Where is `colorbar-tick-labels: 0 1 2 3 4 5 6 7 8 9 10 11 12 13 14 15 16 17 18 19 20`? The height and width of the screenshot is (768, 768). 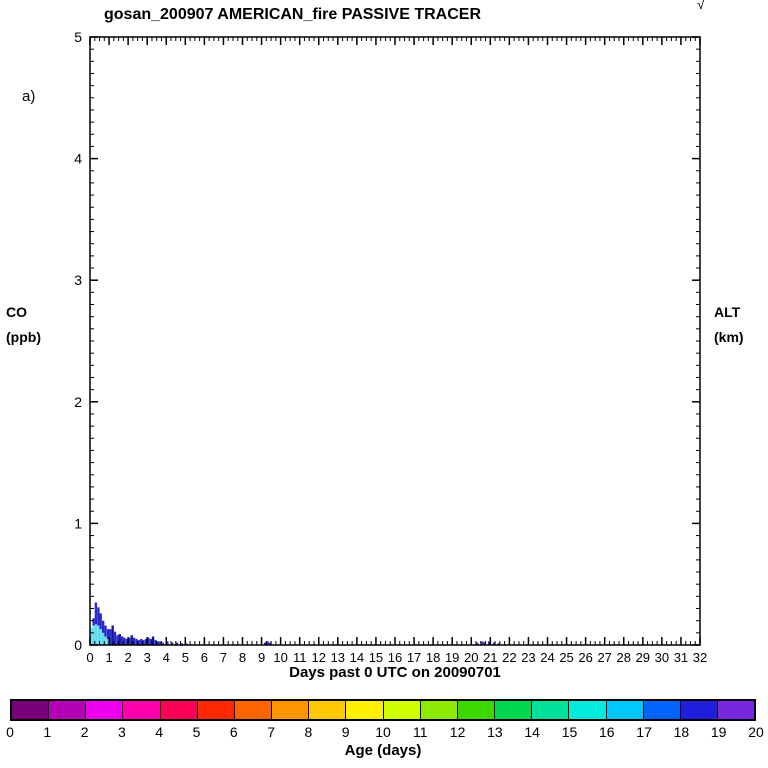 colorbar-tick-labels: 0 1 2 3 4 5 6 7 8 9 10 11 12 13 14 15 16 17 18 19 20 is located at coordinates (385, 732).